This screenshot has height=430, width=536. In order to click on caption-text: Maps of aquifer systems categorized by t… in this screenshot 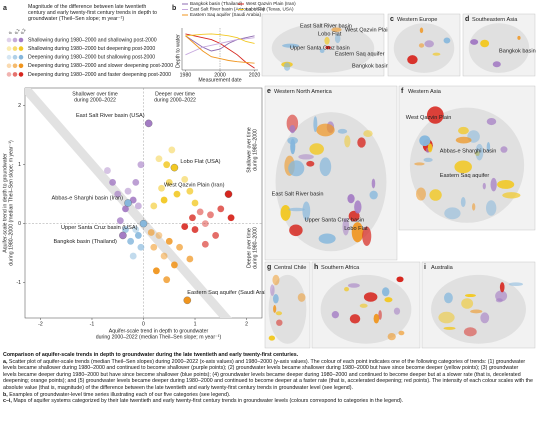, I will do `click(208, 401)`.